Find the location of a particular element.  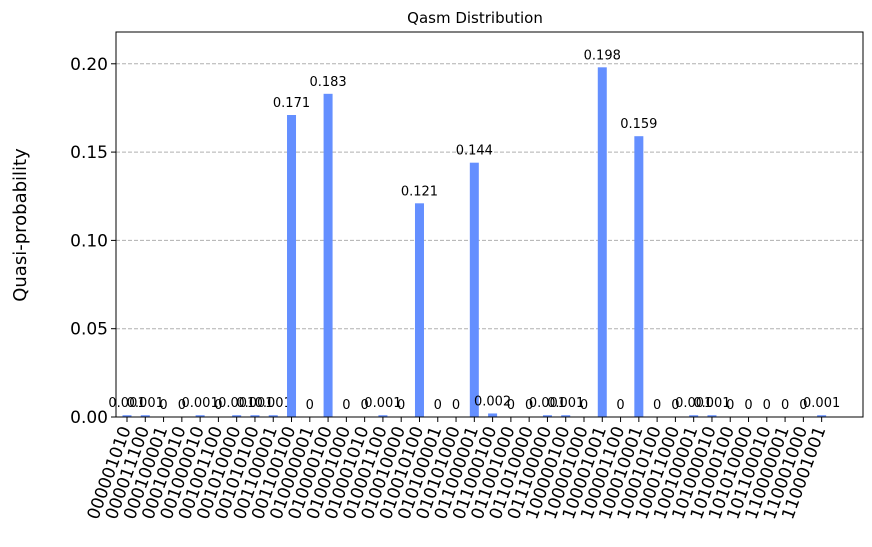

data-label: 0.183 is located at coordinates (327, 82).